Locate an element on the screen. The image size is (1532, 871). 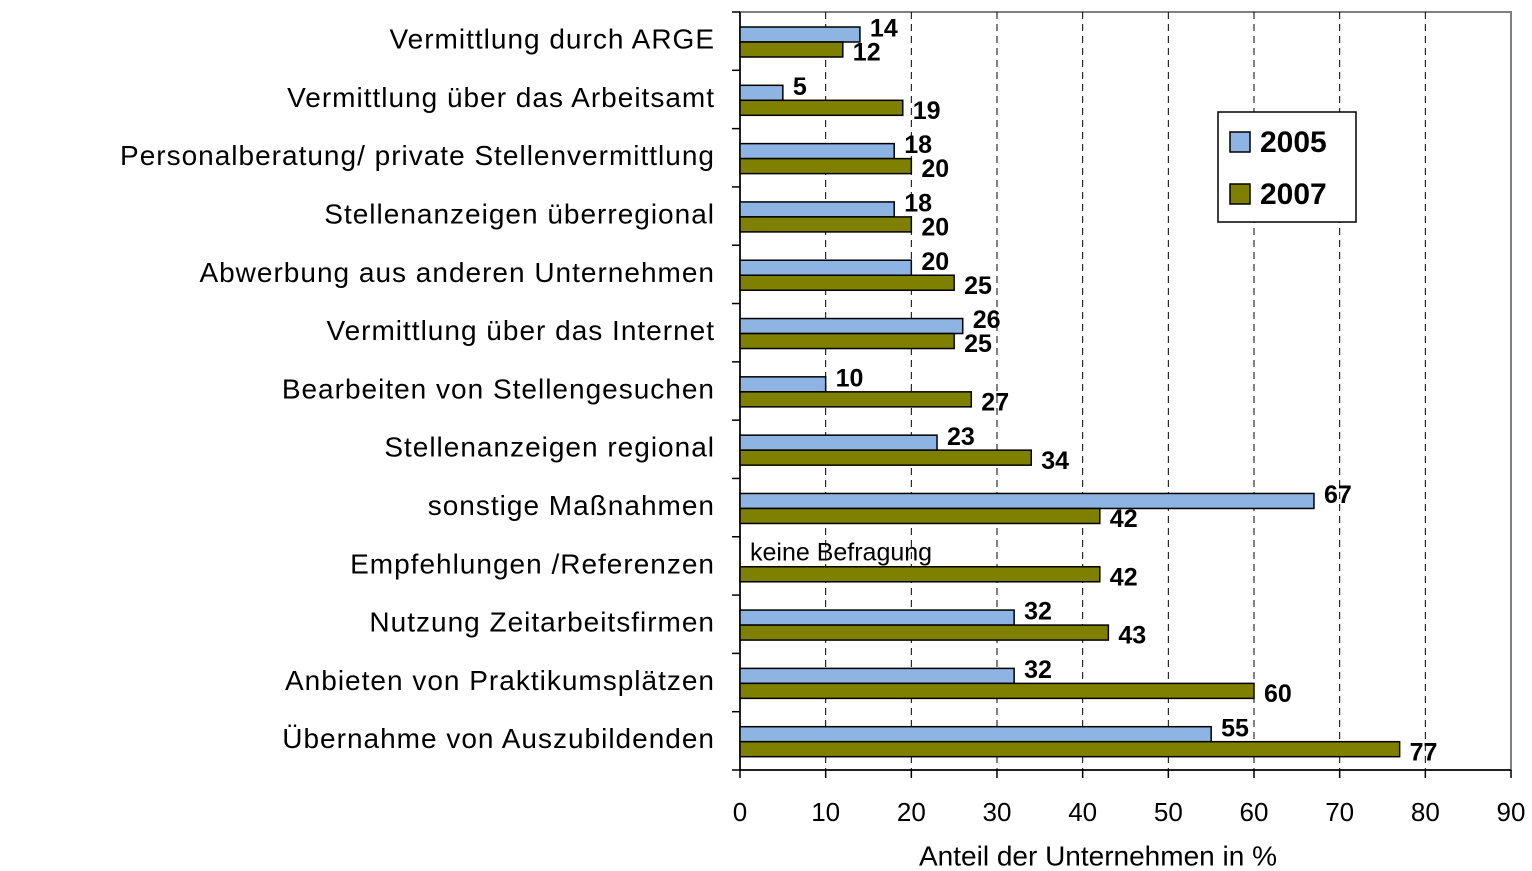
x-tick-label: 20 is located at coordinates (911, 812).